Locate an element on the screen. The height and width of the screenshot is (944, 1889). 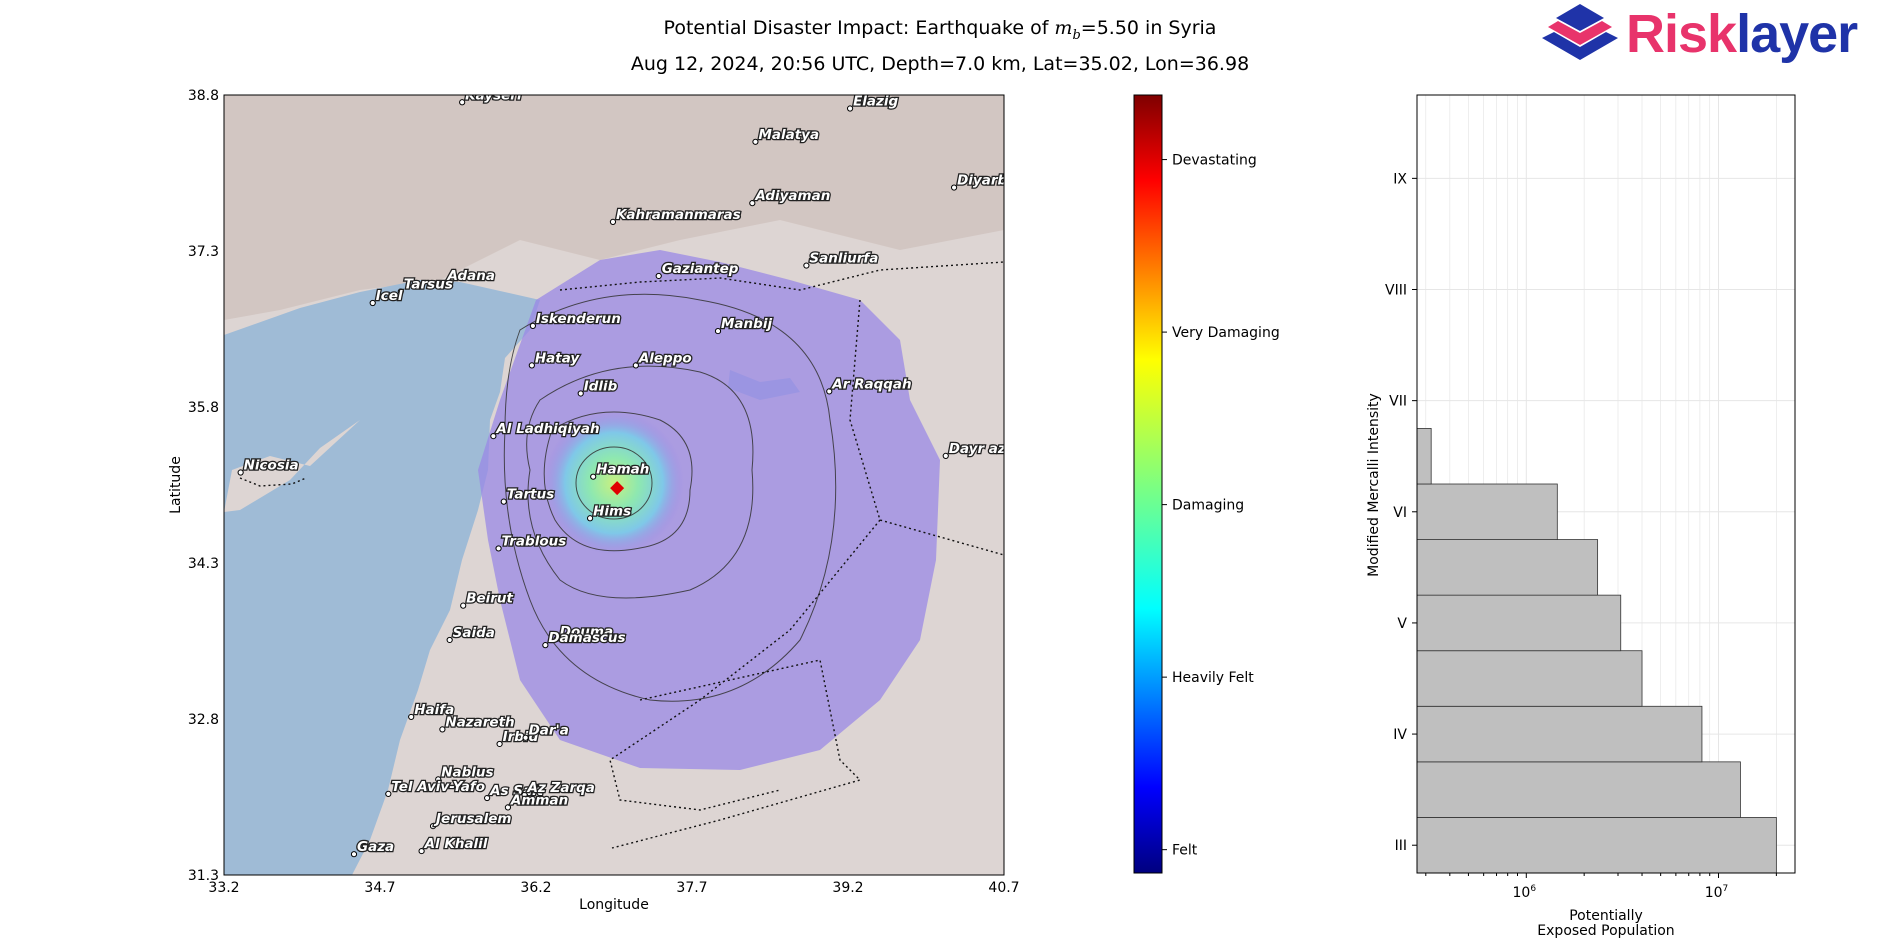
bar-xlabel-line2: Exposed Population is located at coordinates (1605, 931).